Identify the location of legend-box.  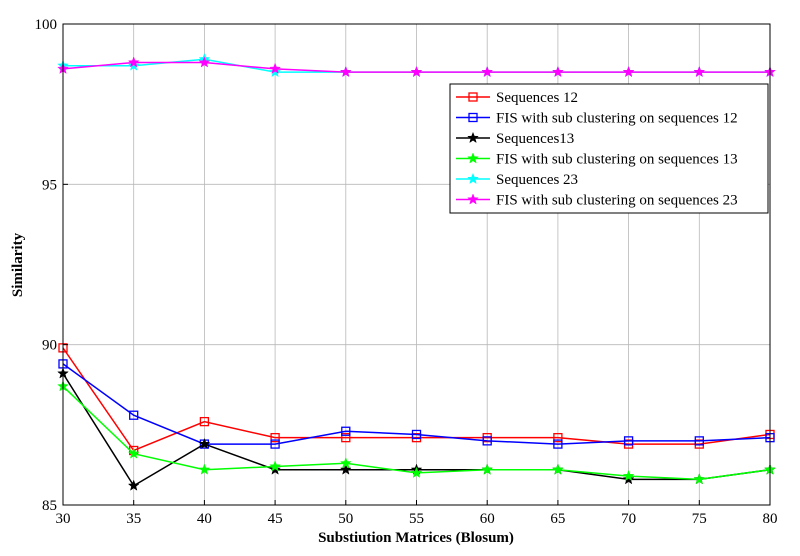
(609, 148).